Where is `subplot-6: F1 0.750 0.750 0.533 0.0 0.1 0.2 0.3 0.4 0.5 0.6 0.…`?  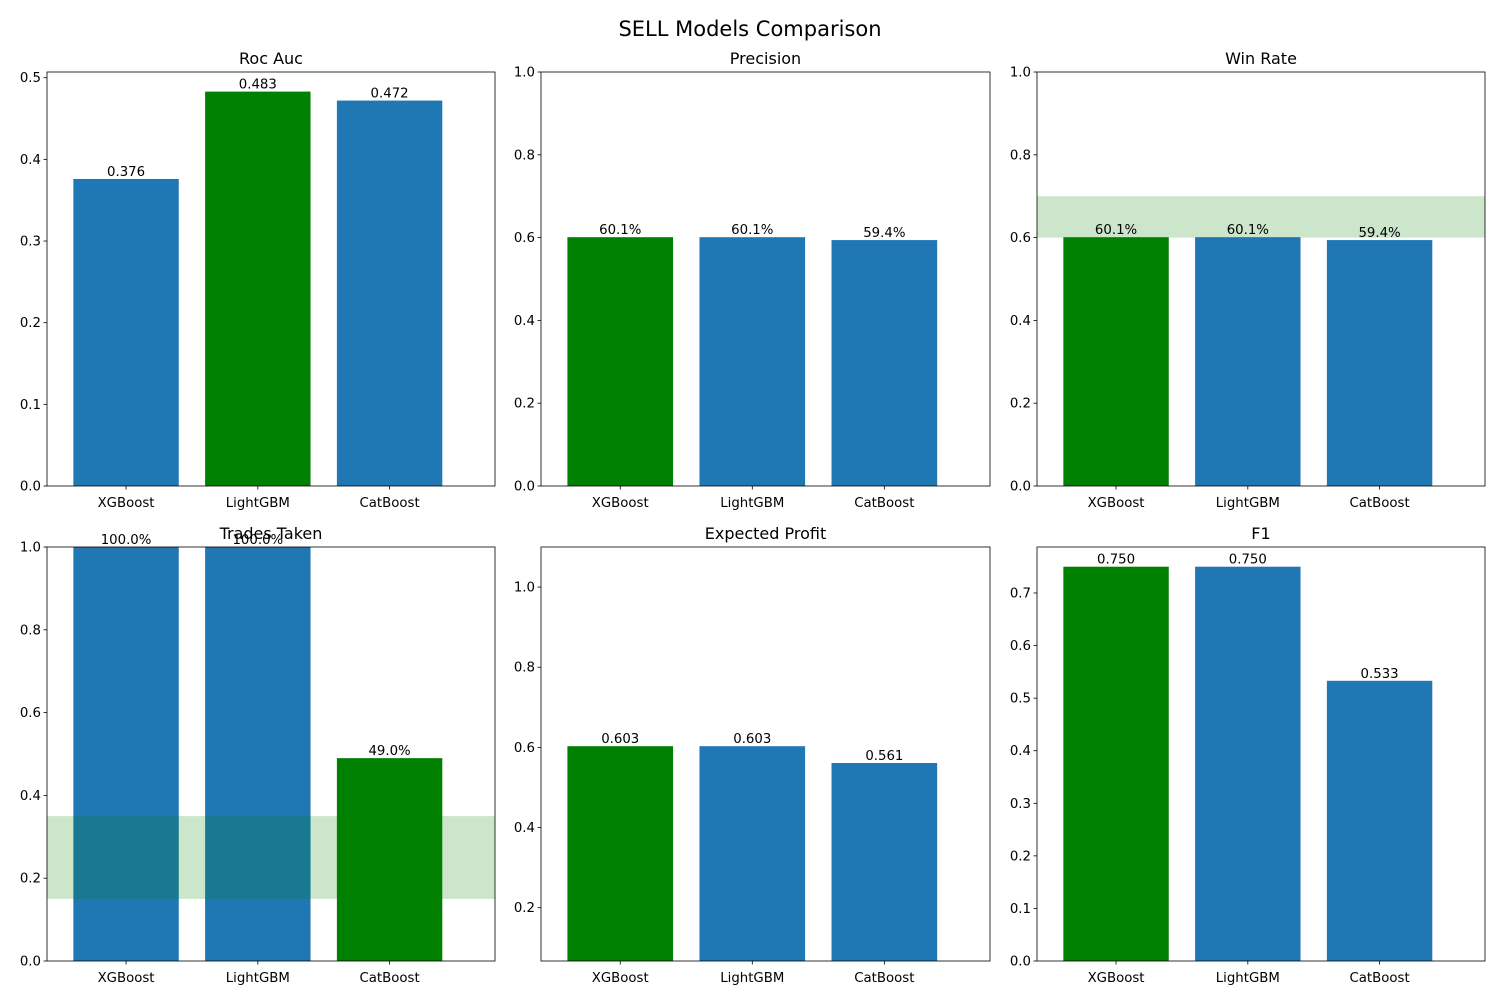
subplot-6: F1 0.750 0.750 0.533 0.0 0.1 0.2 0.3 0.4 0.5 0.6 0.… is located at coordinates (1248, 755).